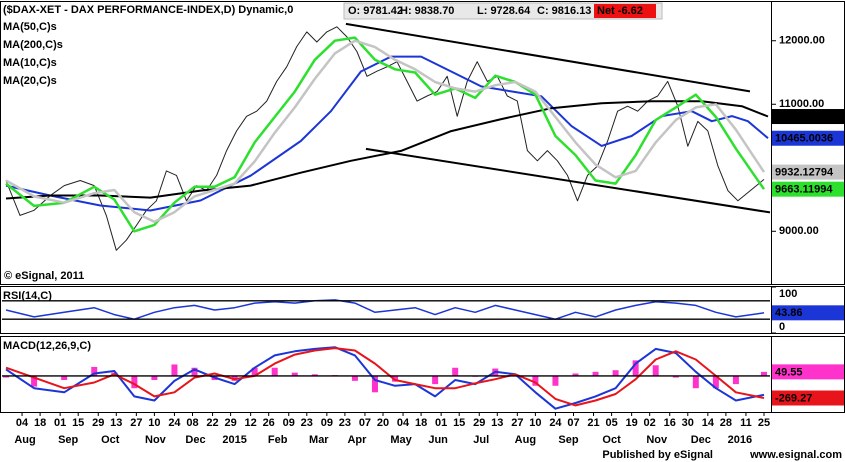 The width and height of the screenshot is (845, 462). Describe the element at coordinates (793, 398) in the screenshot. I see `last-value-label: -269.27` at that location.